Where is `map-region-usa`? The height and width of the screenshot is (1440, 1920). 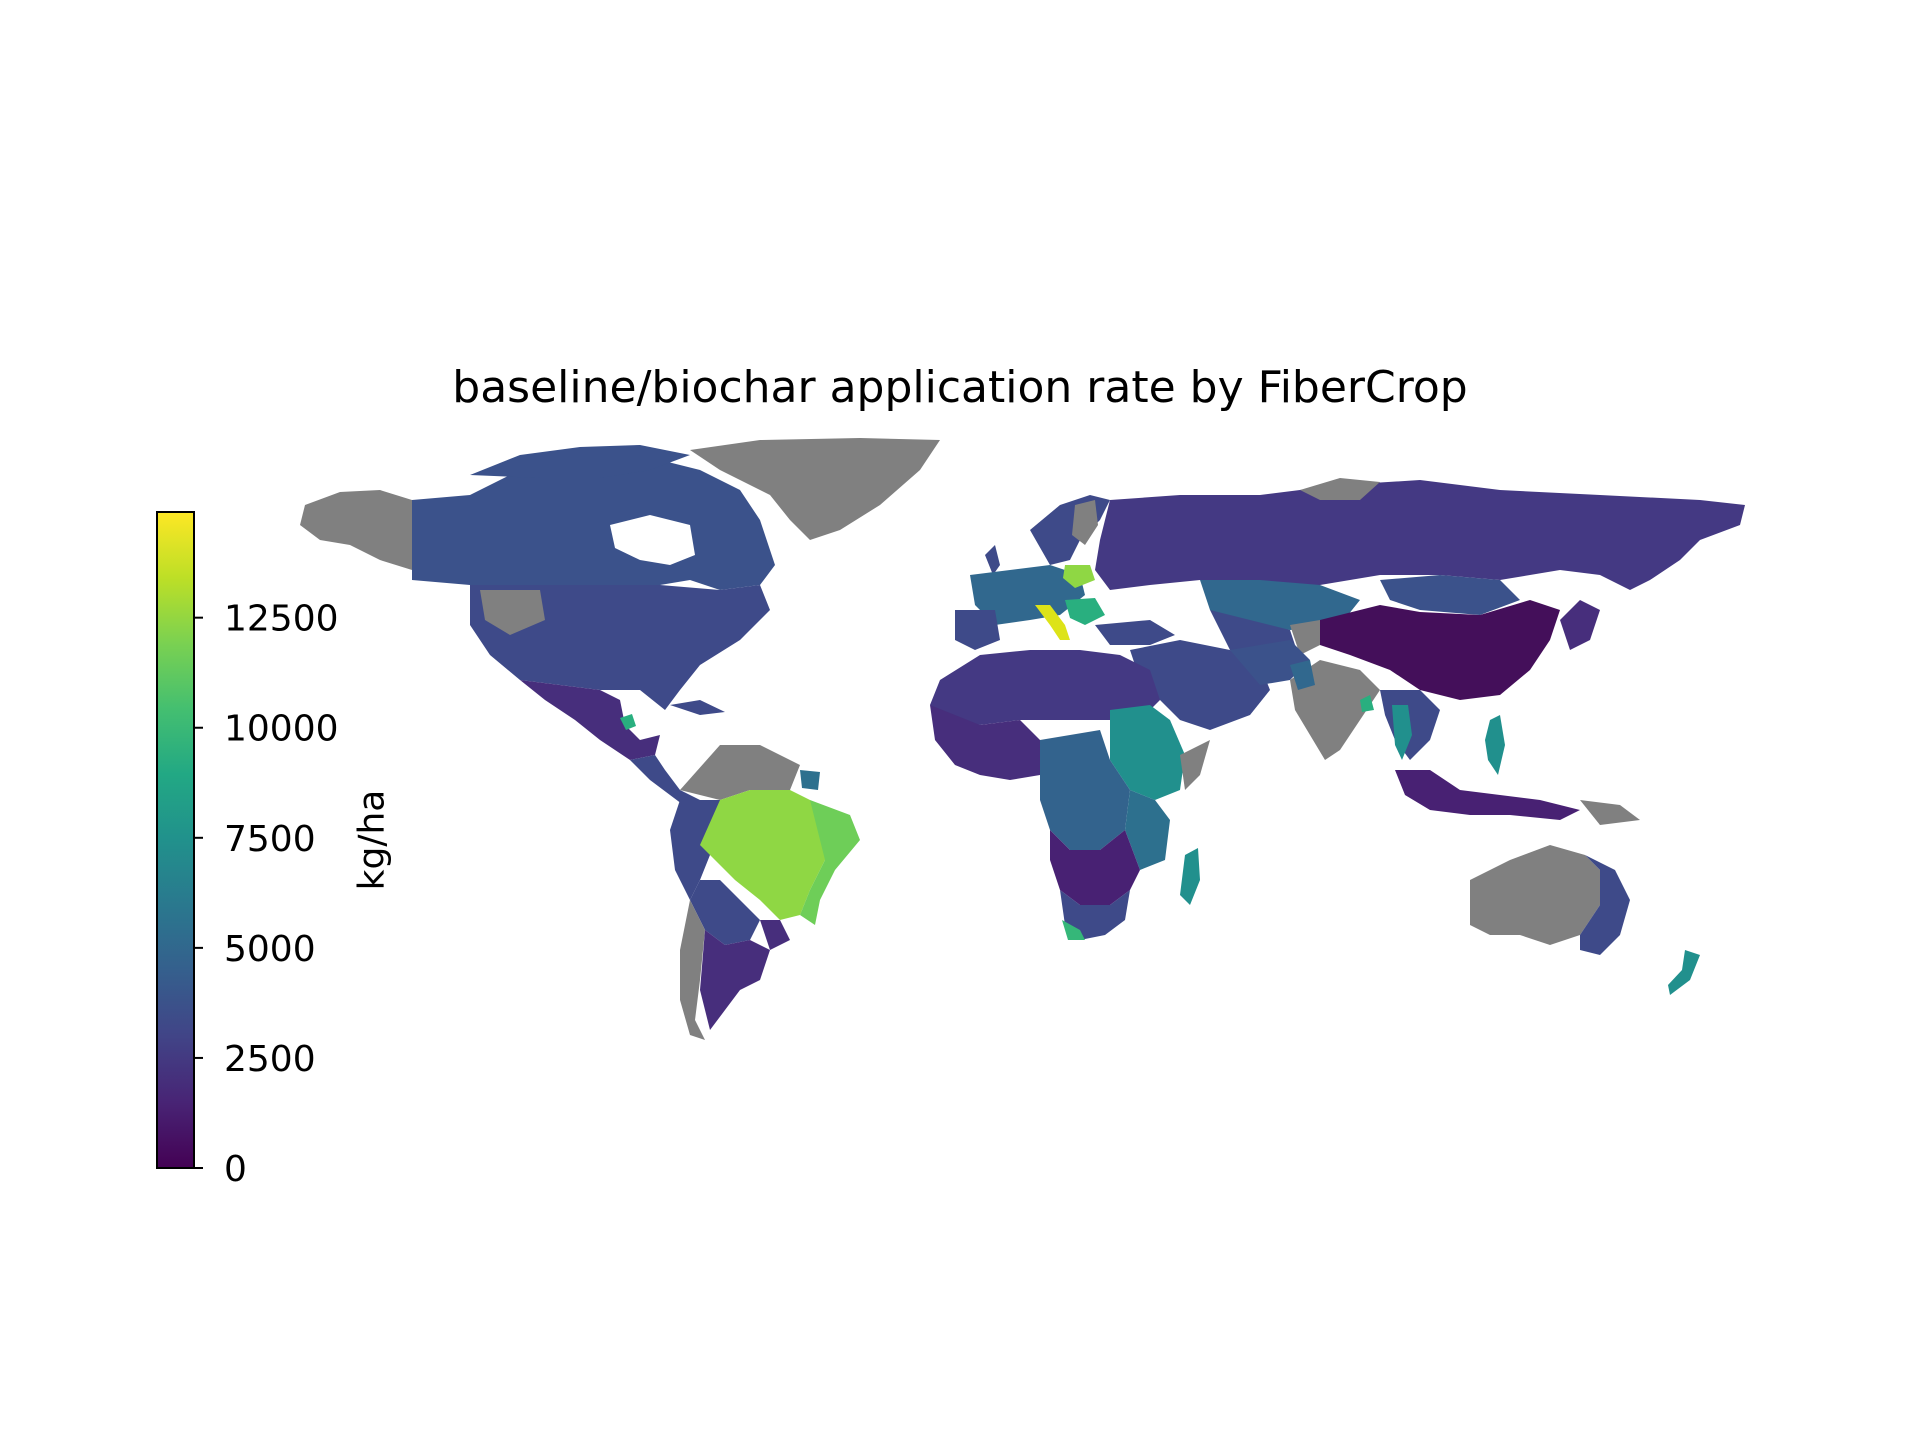 map-region-usa is located at coordinates (620, 647).